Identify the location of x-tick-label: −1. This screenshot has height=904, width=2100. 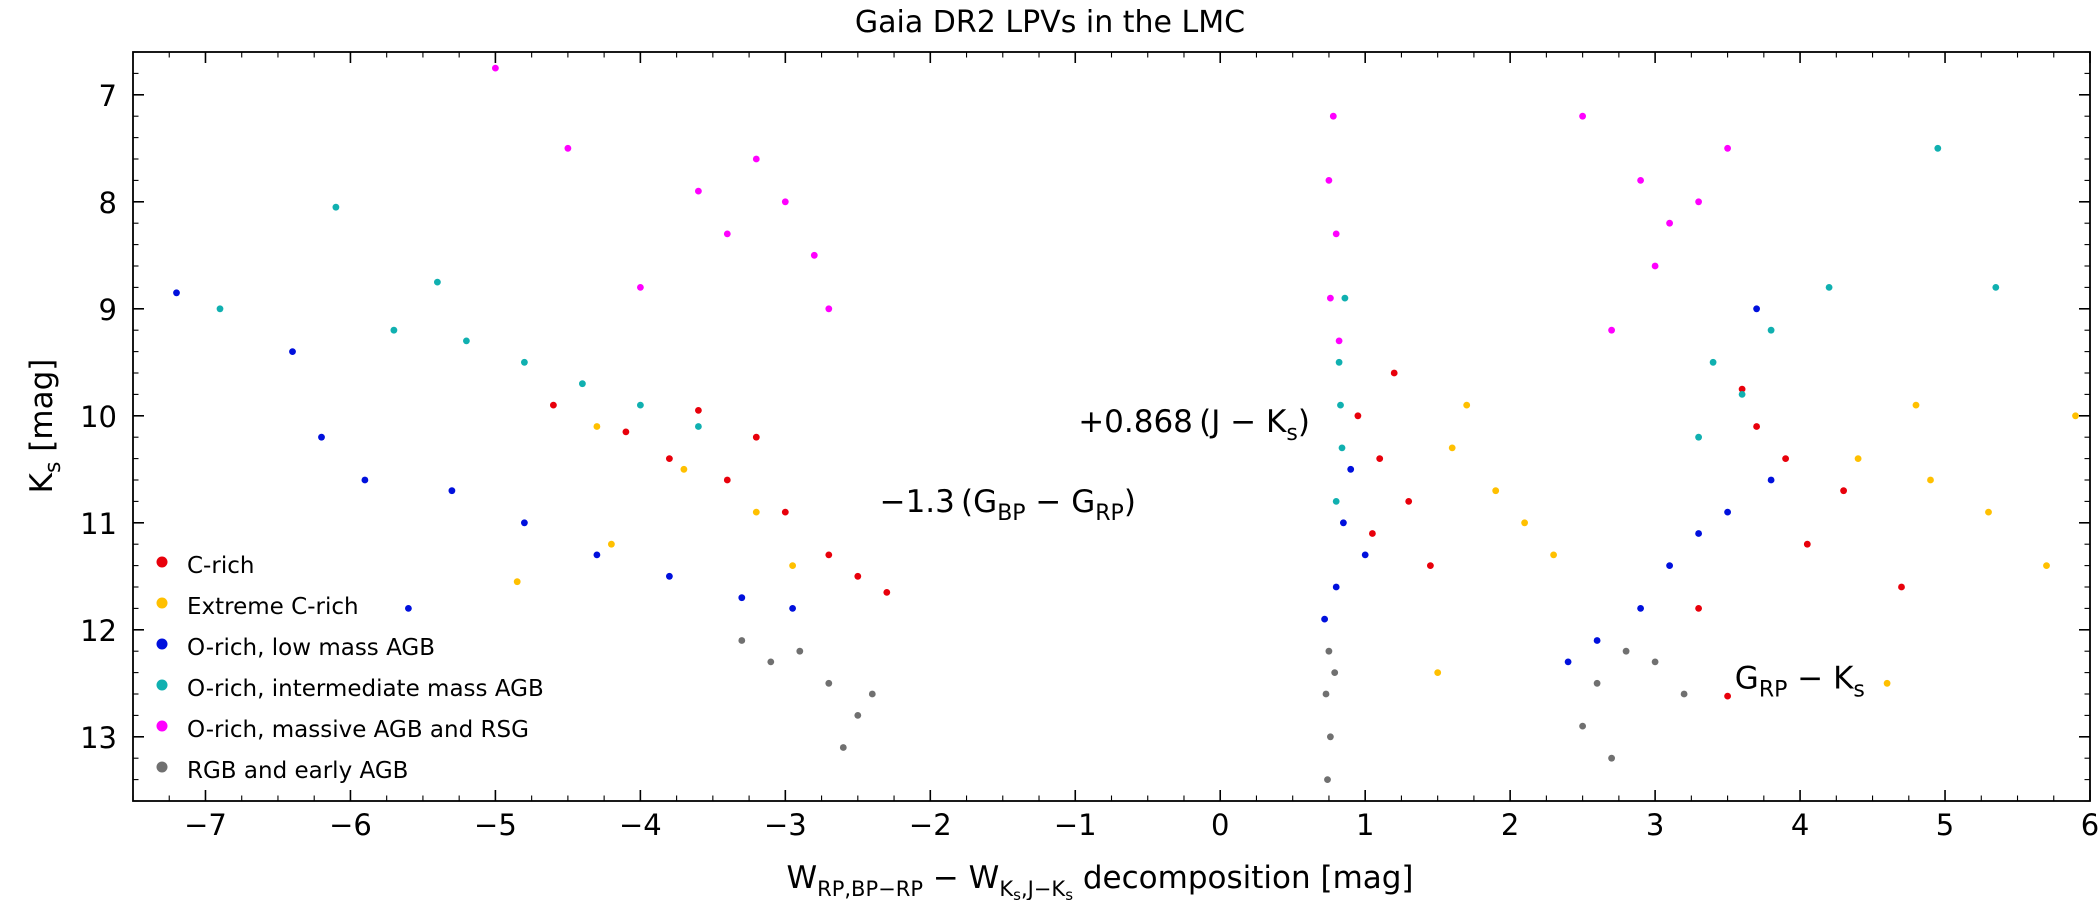
(1075, 825).